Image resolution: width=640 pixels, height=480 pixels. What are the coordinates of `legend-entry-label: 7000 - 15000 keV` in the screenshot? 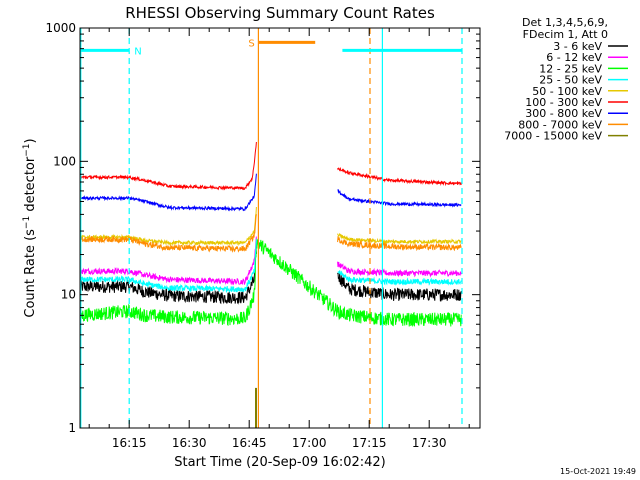 It's located at (553, 136).